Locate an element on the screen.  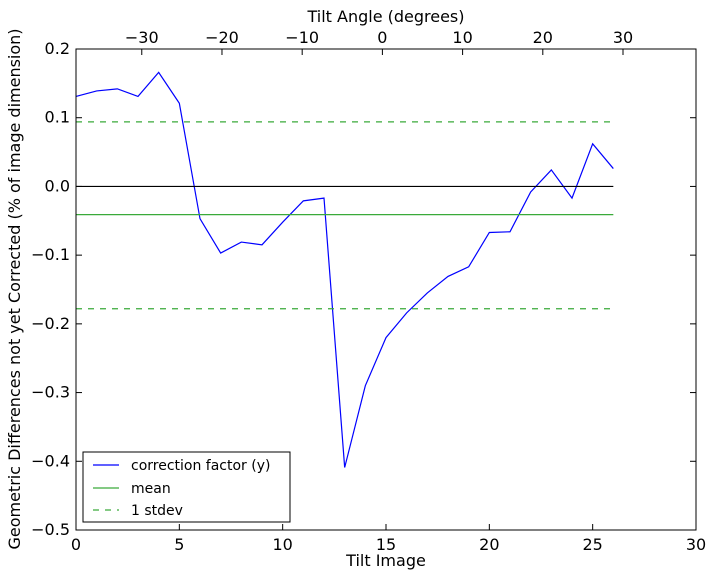
legend-label-correction-factor: correction factor (y) is located at coordinates (200, 466).